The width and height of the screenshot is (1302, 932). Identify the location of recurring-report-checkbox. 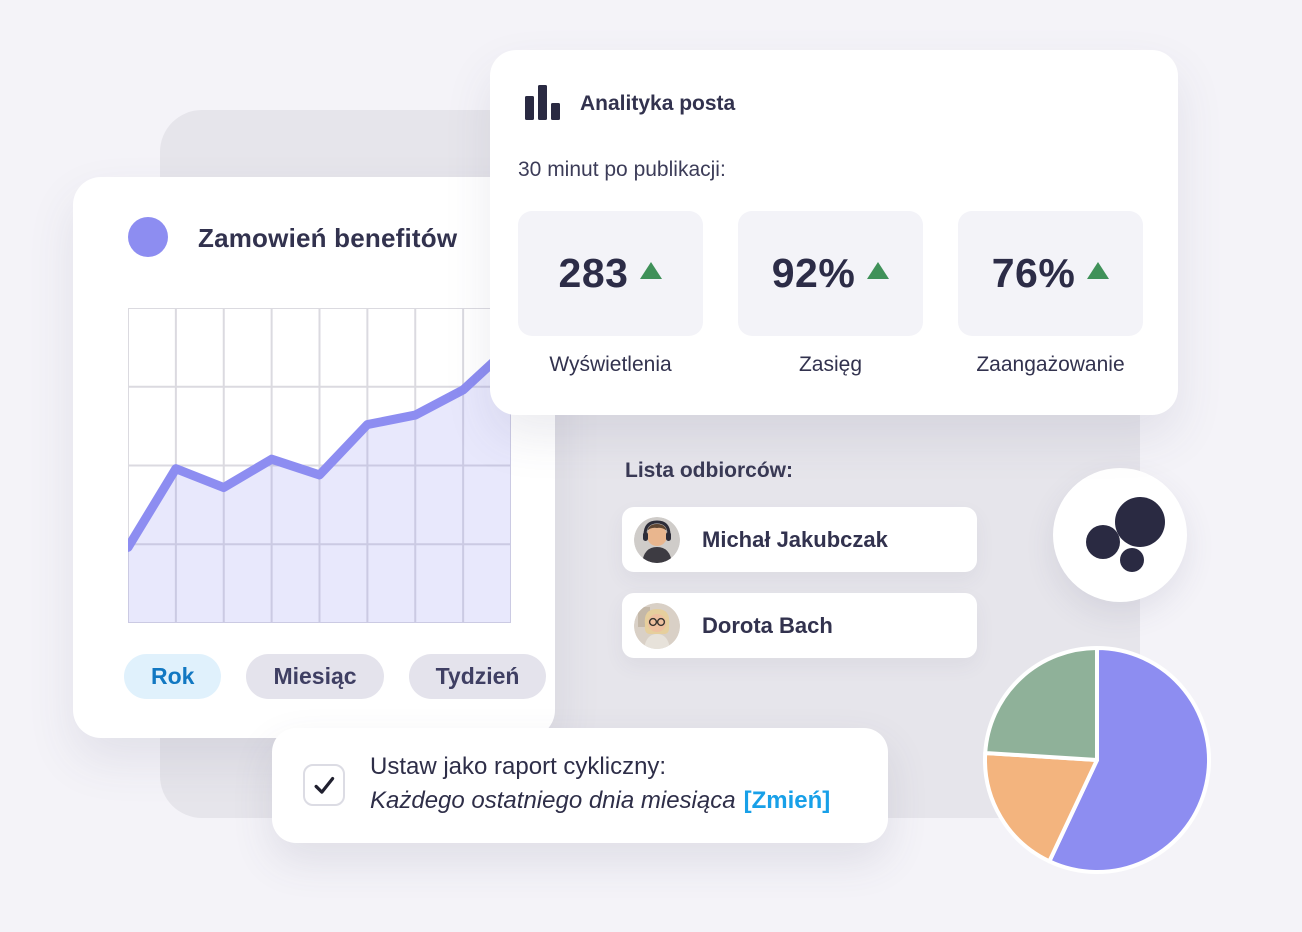
(324, 785).